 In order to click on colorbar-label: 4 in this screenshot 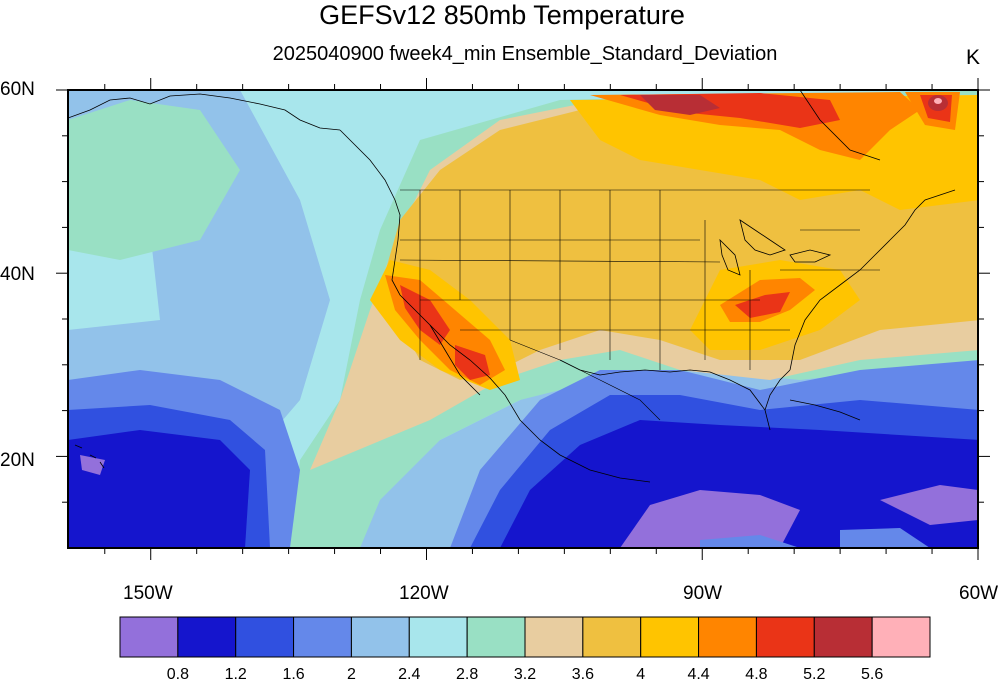, I will do `click(641, 674)`.